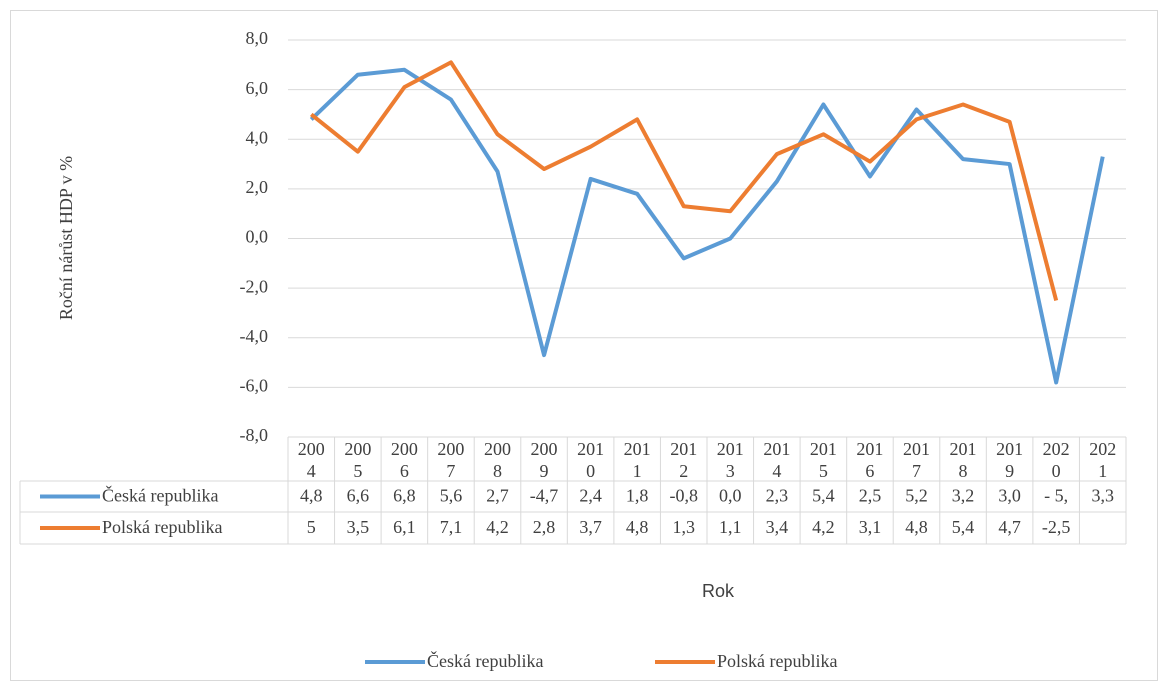 The width and height of the screenshot is (1168, 692). Describe the element at coordinates (730, 496) in the screenshot. I see `data-label: 0,0` at that location.